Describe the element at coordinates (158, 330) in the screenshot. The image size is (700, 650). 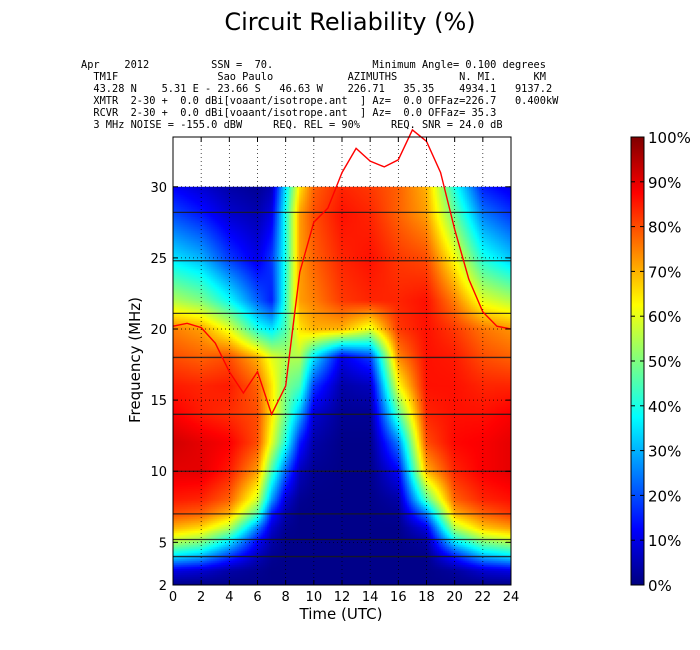
I see `y-tick-label-4: 20` at that location.